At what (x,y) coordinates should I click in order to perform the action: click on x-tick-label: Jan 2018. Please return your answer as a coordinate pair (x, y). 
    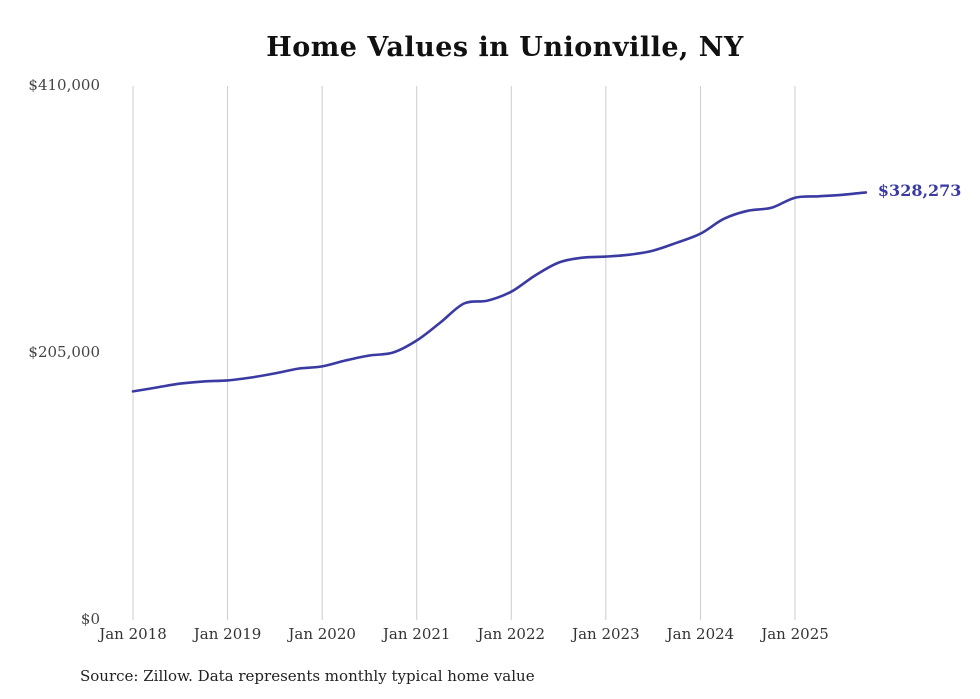
    Looking at the image, I should click on (133, 634).